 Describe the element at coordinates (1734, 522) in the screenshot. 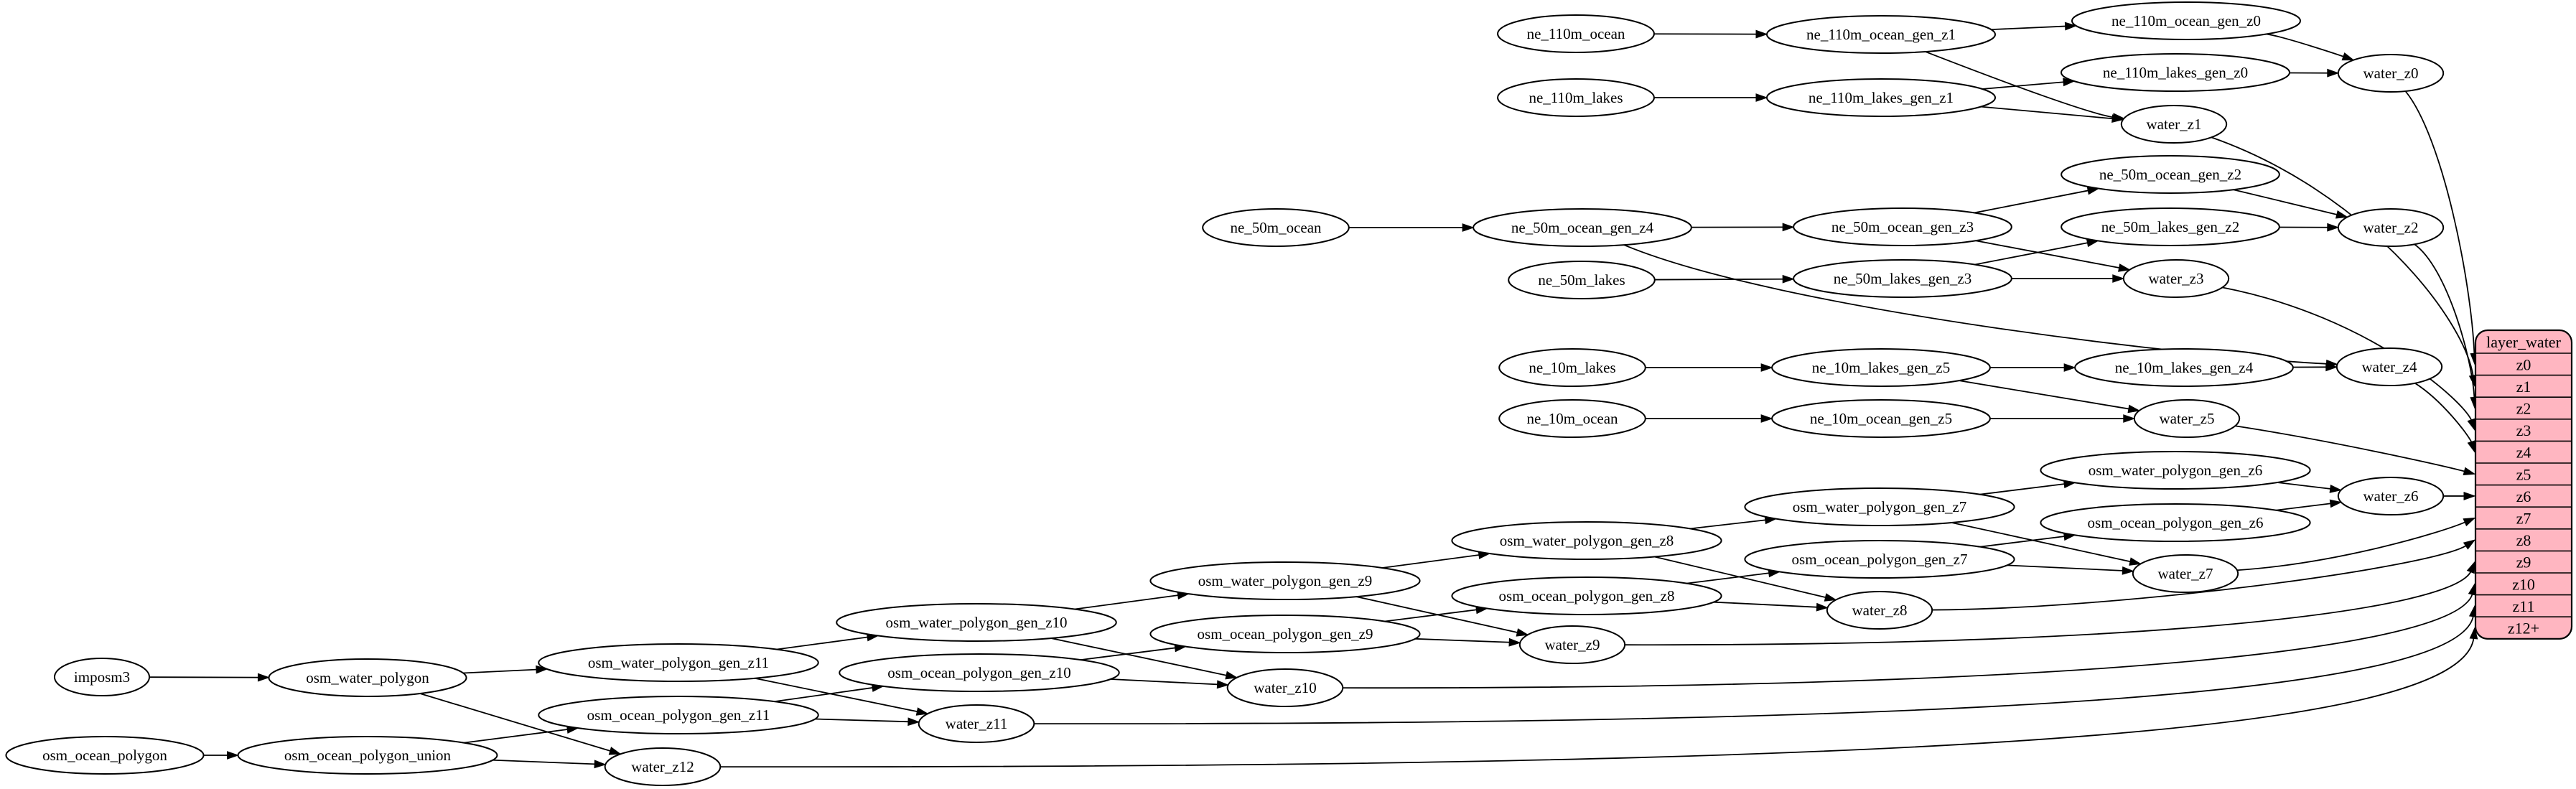

I see `edge-osm_water_polygon_gen_z8-to-osm_water_polygon_gen_z7` at that location.